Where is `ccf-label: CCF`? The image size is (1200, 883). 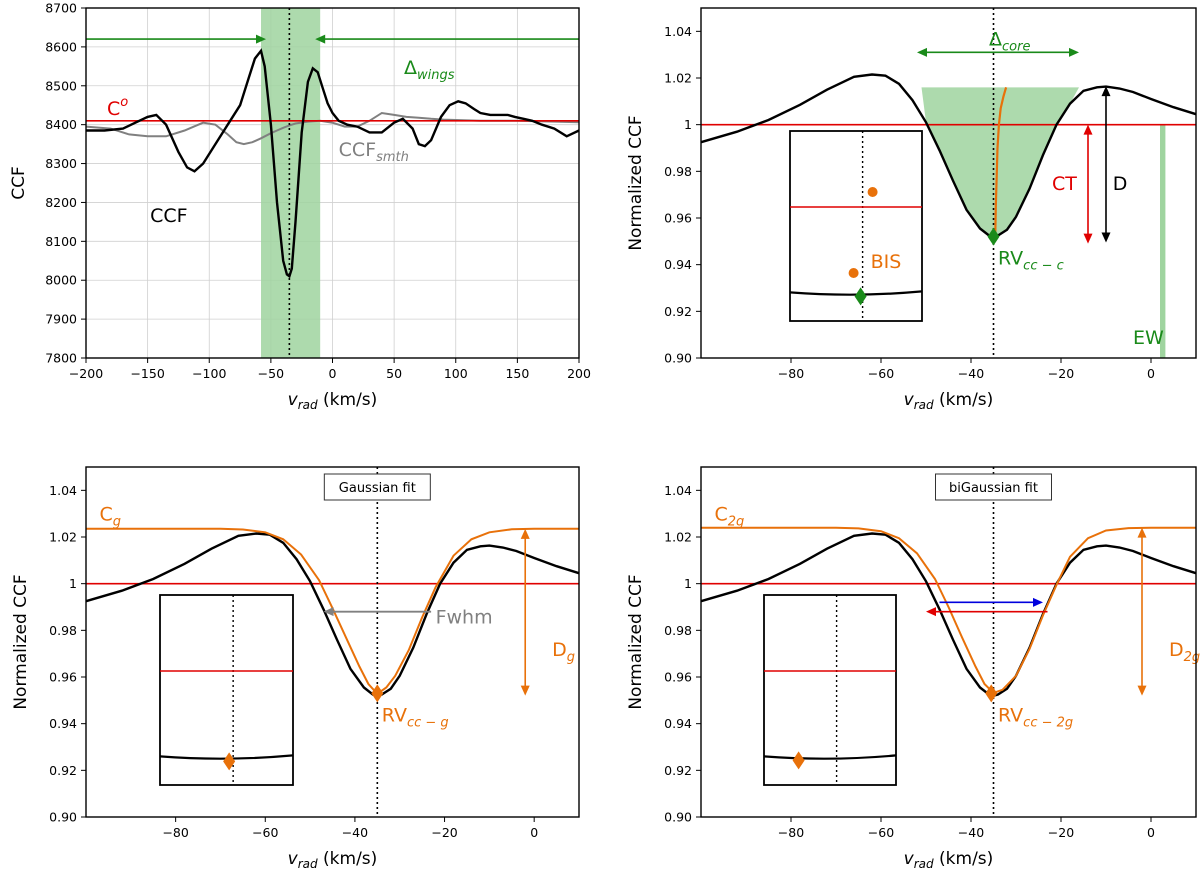 ccf-label: CCF is located at coordinates (168, 216).